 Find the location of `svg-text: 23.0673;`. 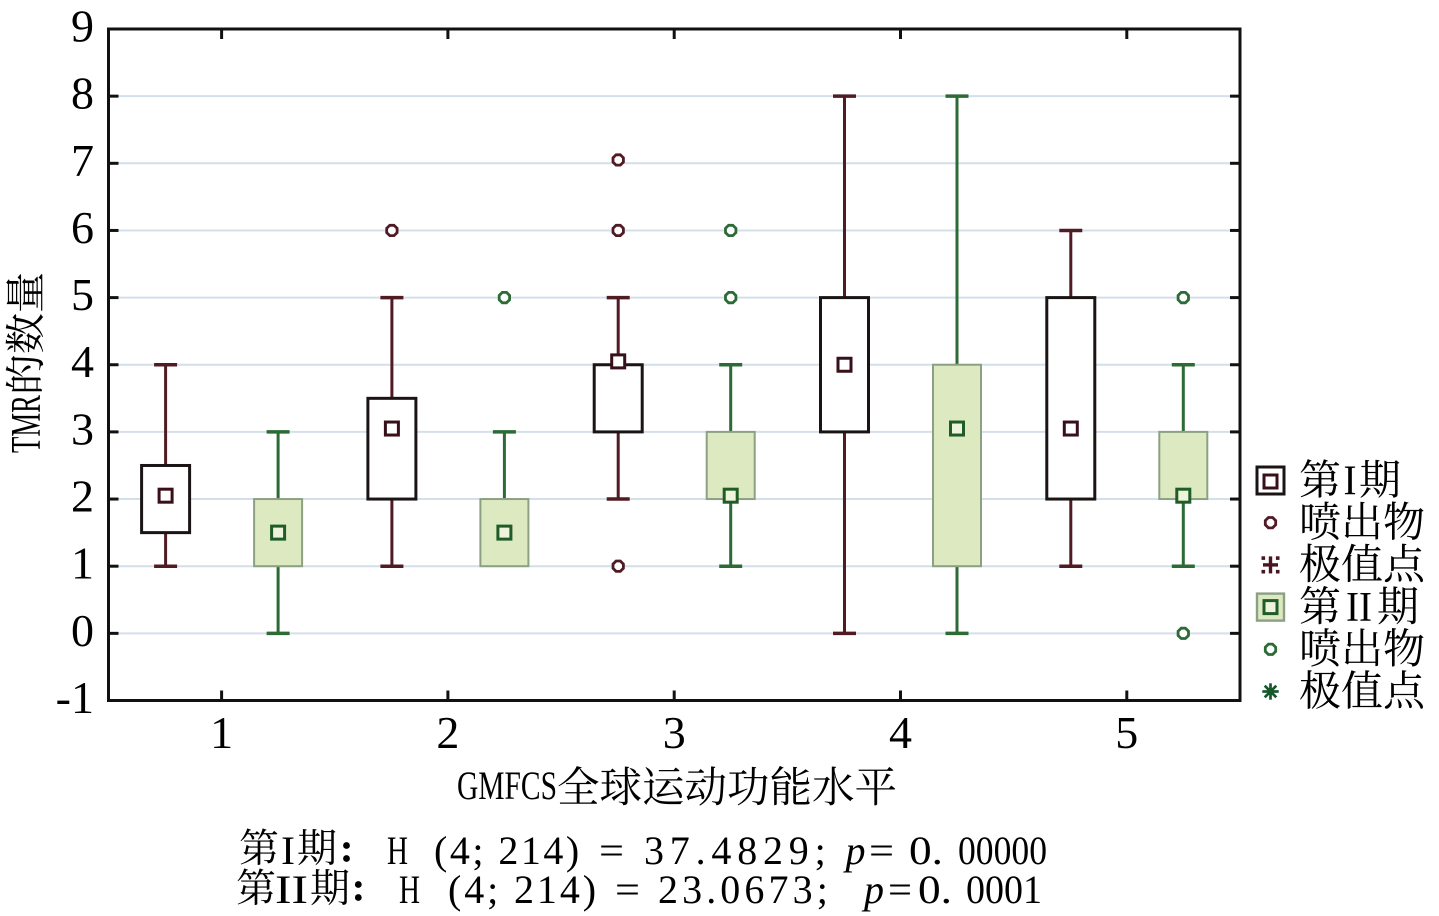

svg-text: 23.0673; is located at coordinates (745, 889).